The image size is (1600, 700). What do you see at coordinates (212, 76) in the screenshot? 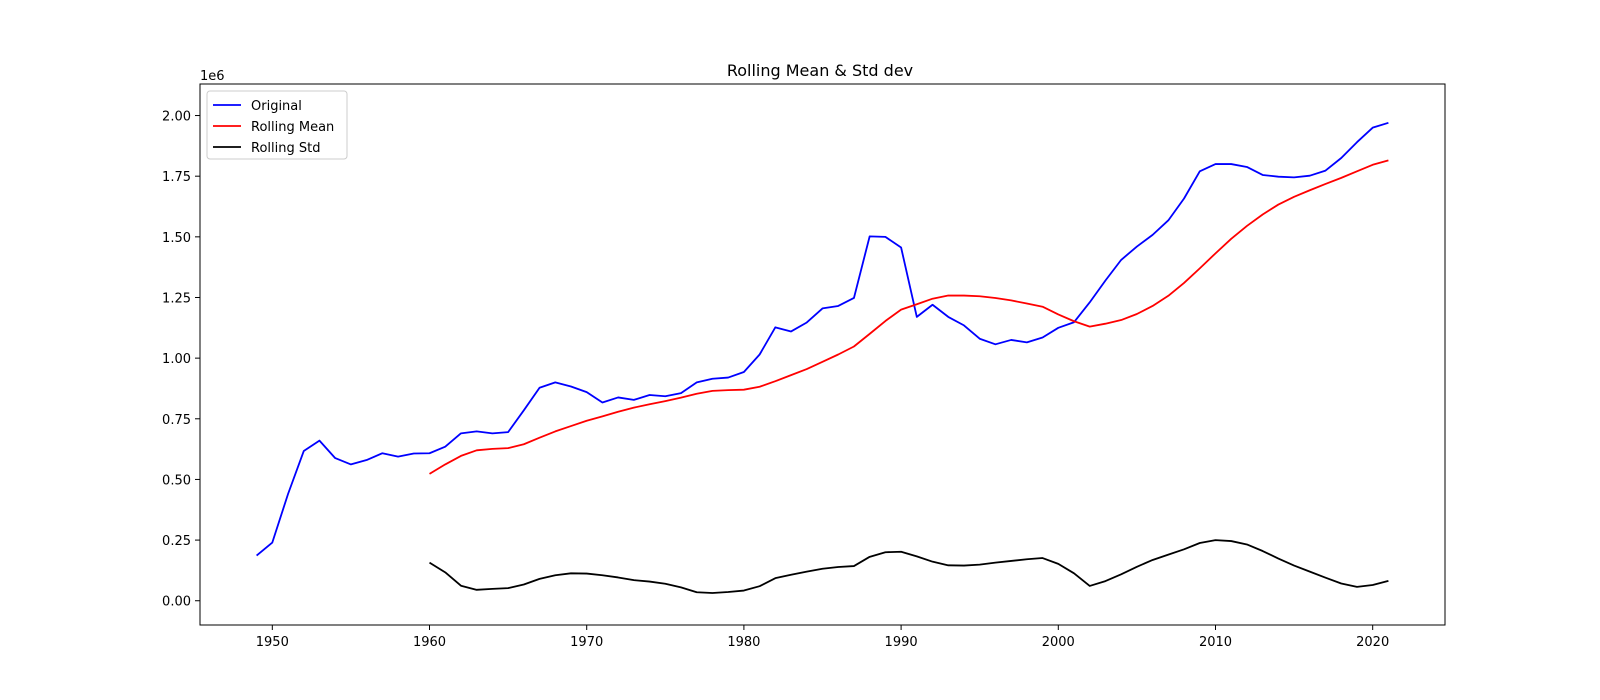
I see `y-axis-offset-label: 1e6` at bounding box center [212, 76].